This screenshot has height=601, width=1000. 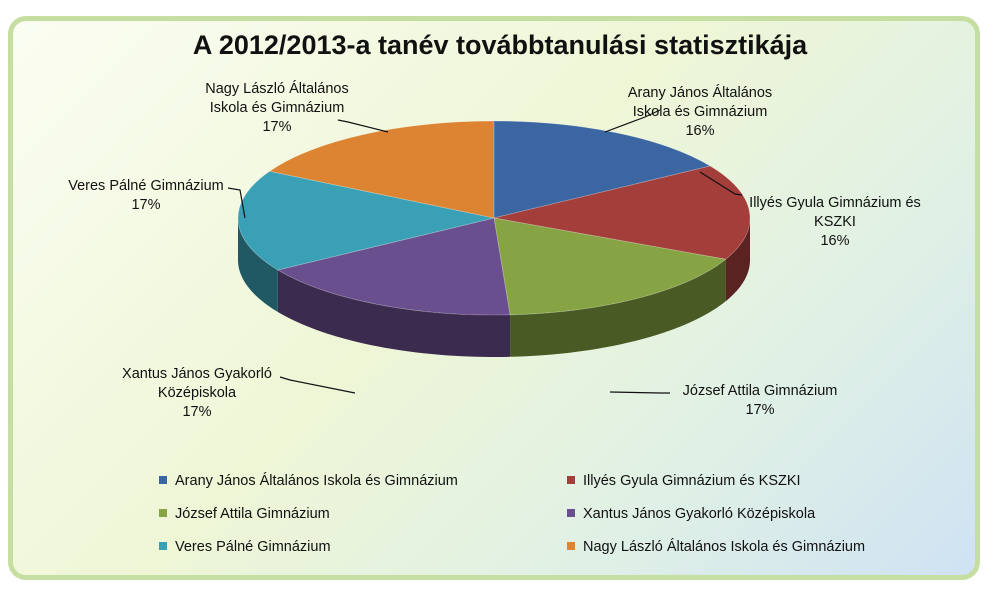 I want to click on slice-label-3: Xantus János Gyakorló Középiskola 17%, so click(x=197, y=393).